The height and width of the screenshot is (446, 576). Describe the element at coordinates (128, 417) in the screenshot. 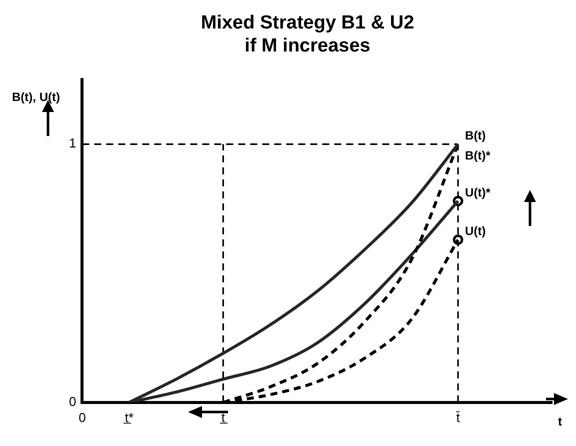

I see `x-tick-label: t̲*` at that location.